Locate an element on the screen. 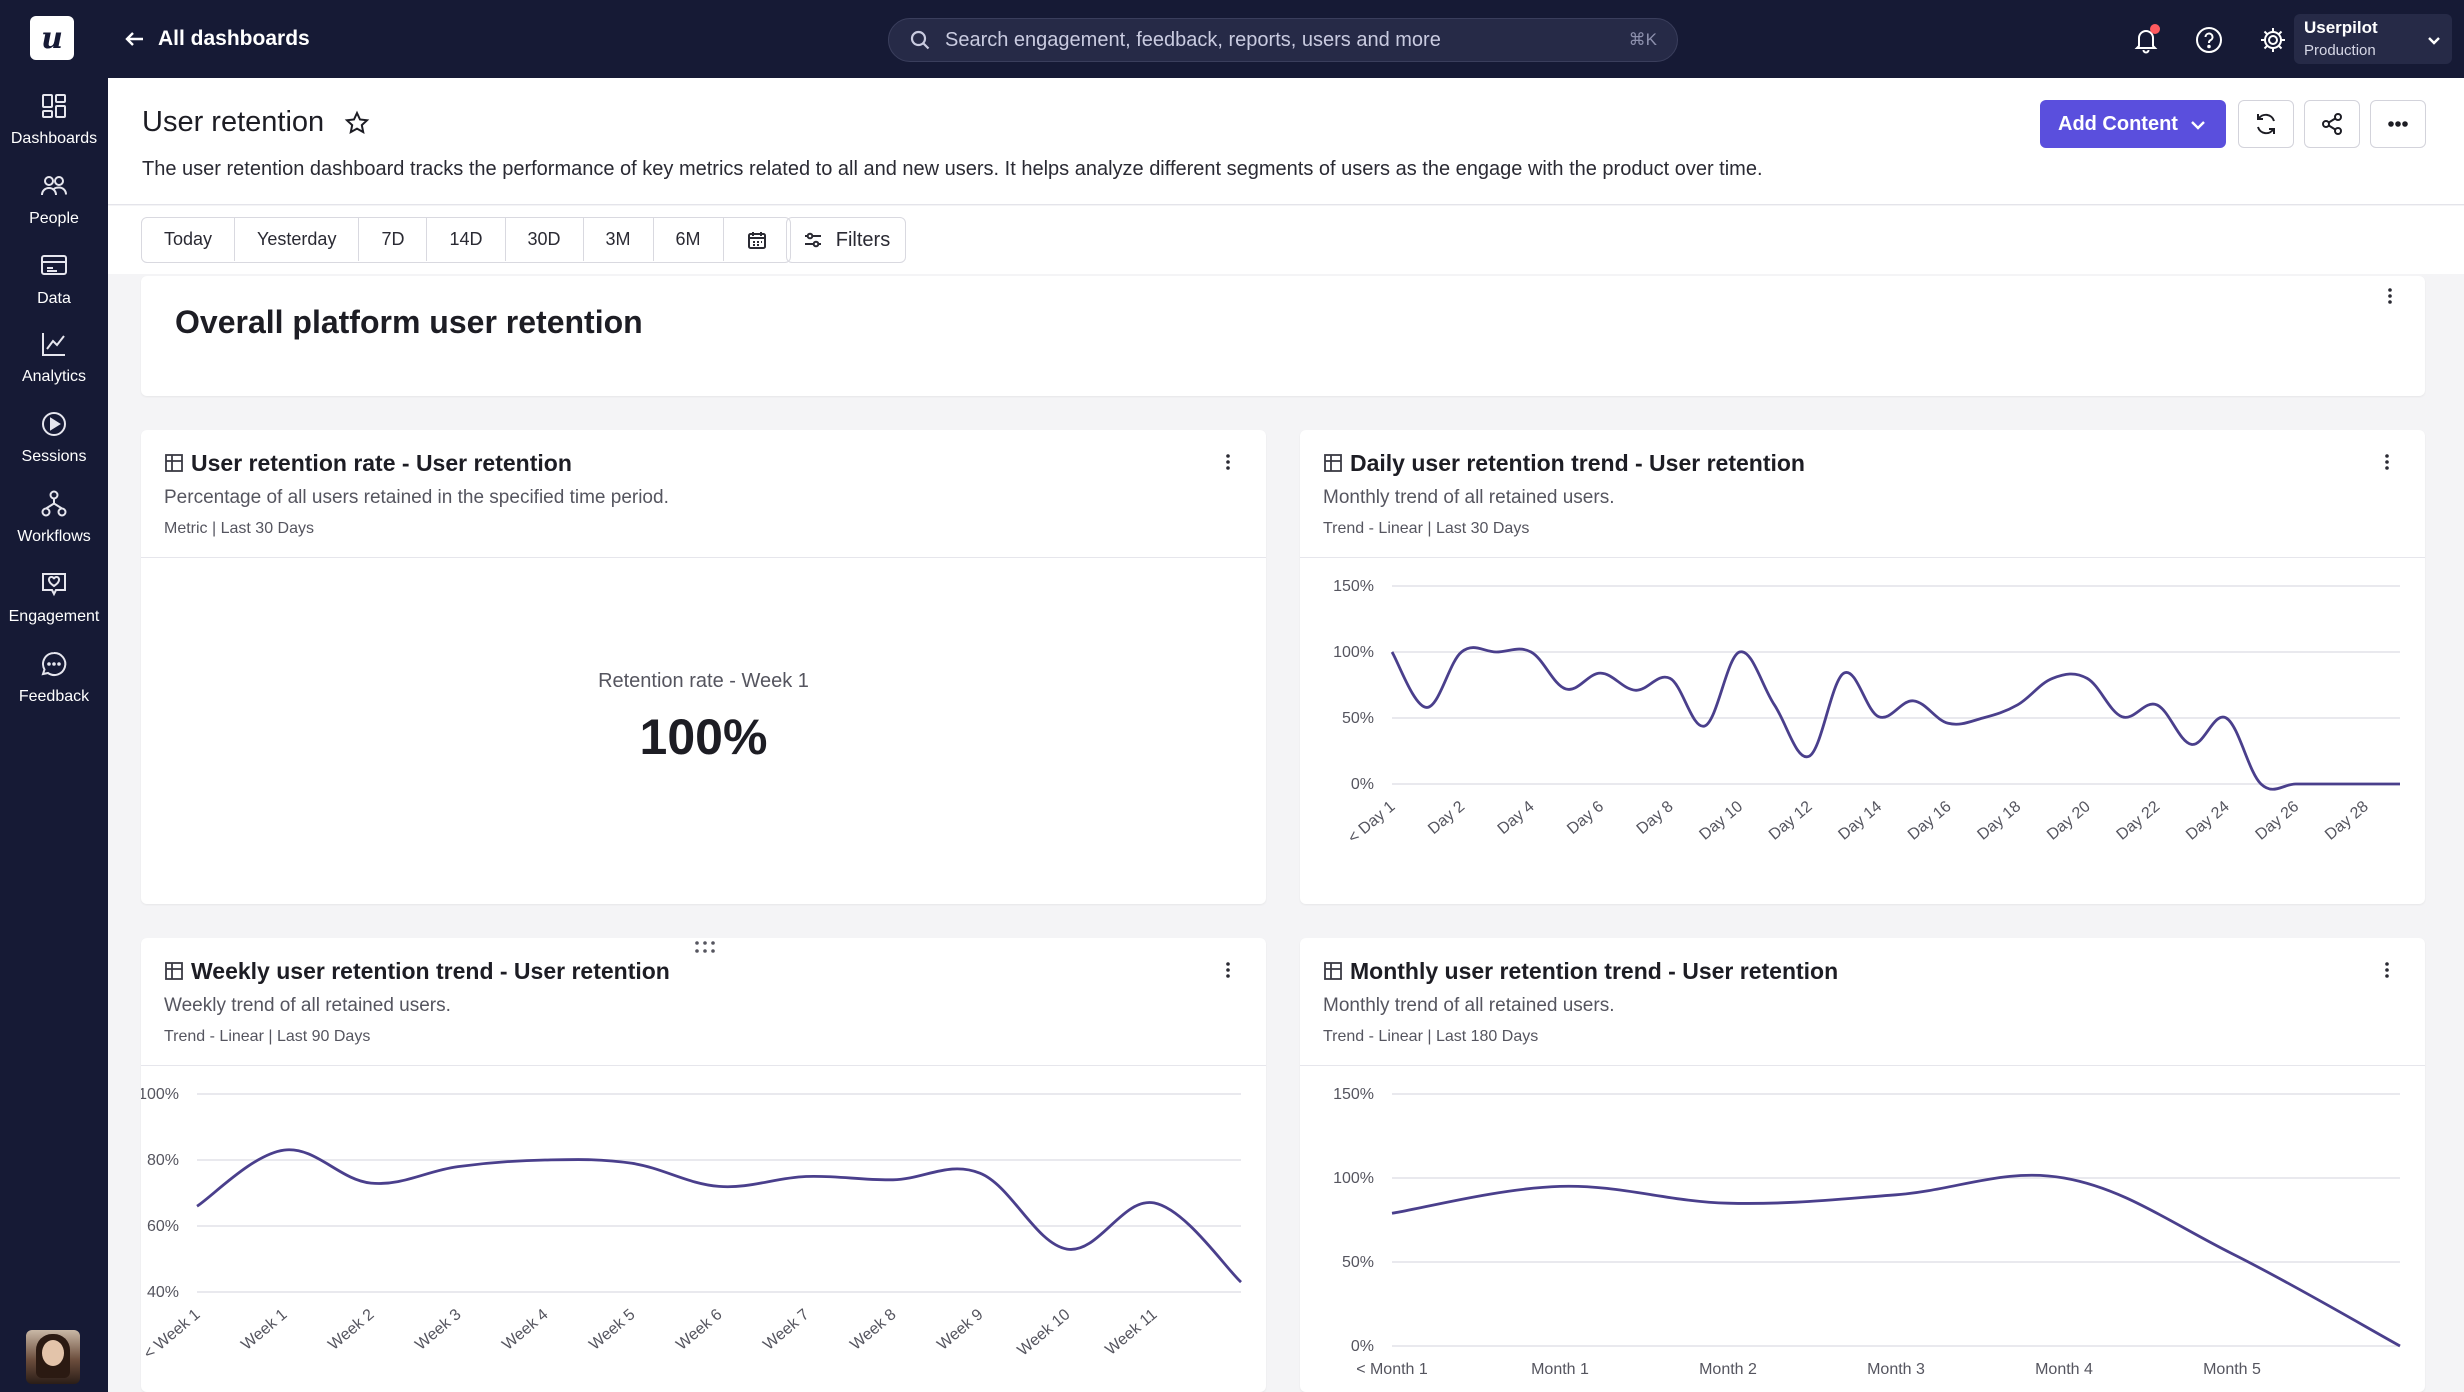 The width and height of the screenshot is (2464, 1392). section-header-card: Overall platform user retention is located at coordinates (1283, 336).